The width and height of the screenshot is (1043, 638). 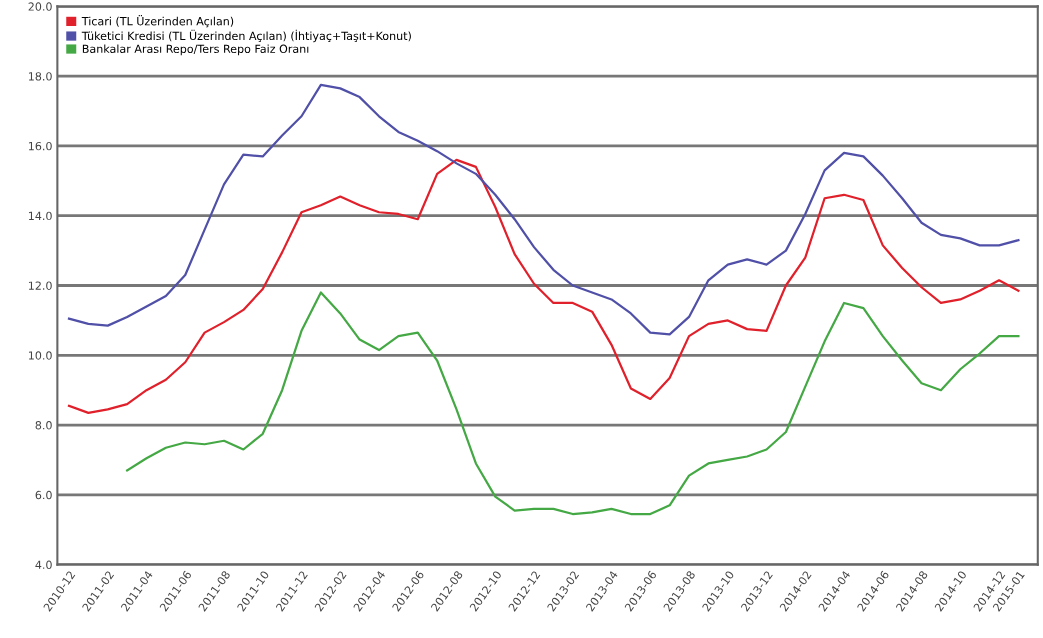 What do you see at coordinates (43, 425) in the screenshot?
I see `y-tick-label: 8.0` at bounding box center [43, 425].